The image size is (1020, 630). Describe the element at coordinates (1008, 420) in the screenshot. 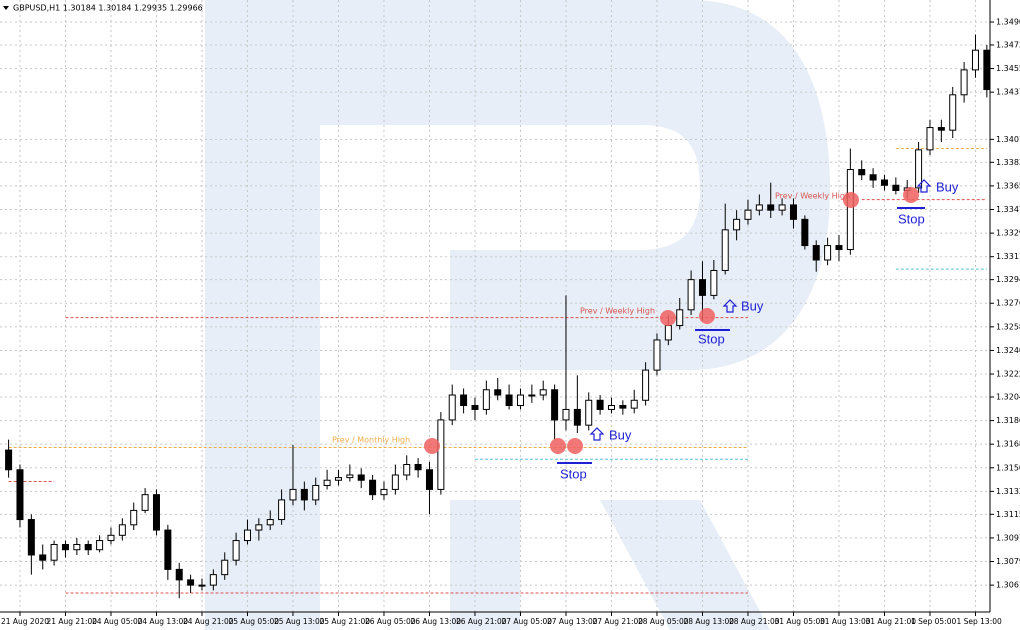

I see `y-tick-label: 1.31865` at that location.